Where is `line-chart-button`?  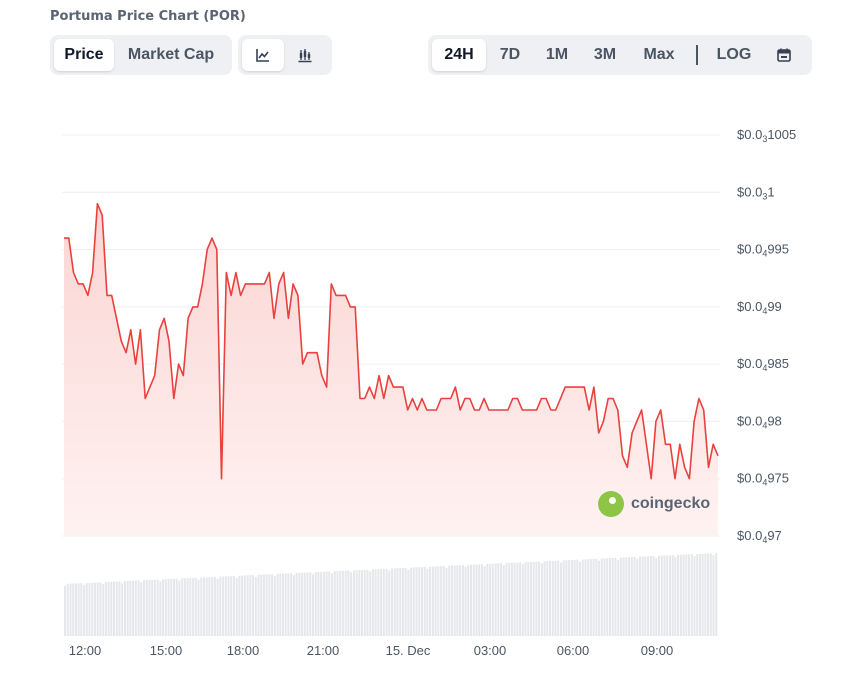 line-chart-button is located at coordinates (263, 55).